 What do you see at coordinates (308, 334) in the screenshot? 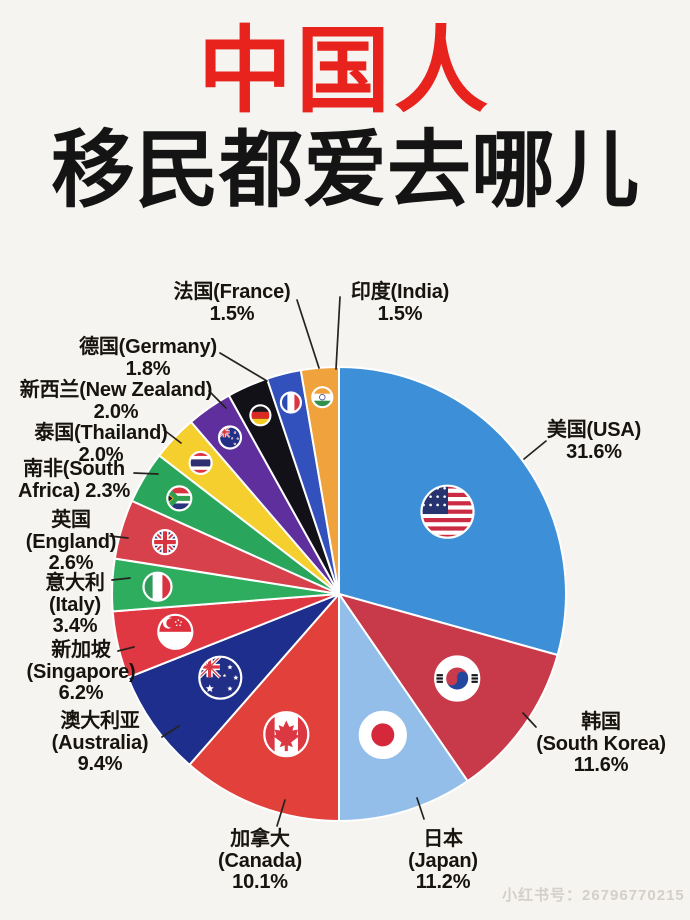
I see `leader-line-france` at bounding box center [308, 334].